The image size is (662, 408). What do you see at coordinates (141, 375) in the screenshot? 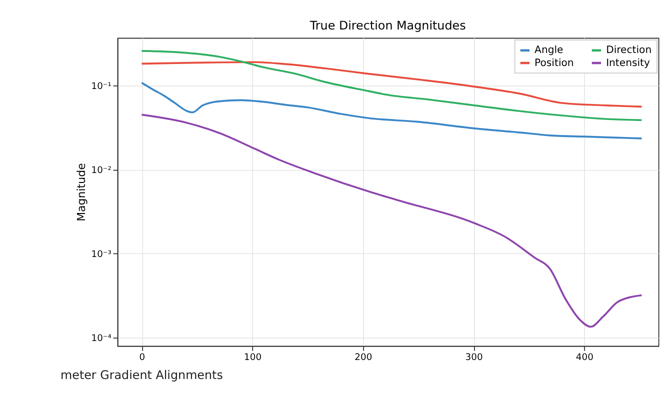
I see `text: meter Gradient Alignments` at bounding box center [141, 375].